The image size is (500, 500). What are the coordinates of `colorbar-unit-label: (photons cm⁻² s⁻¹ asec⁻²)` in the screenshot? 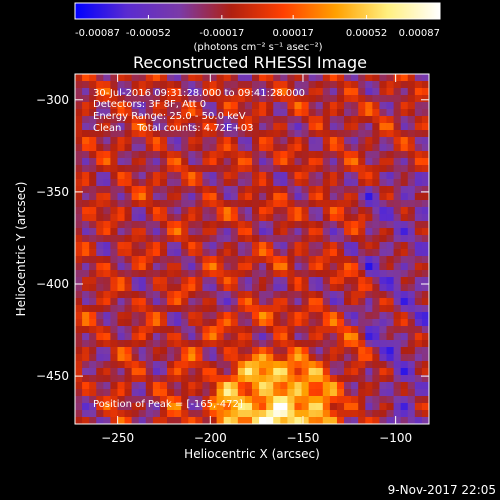 It's located at (257, 47).